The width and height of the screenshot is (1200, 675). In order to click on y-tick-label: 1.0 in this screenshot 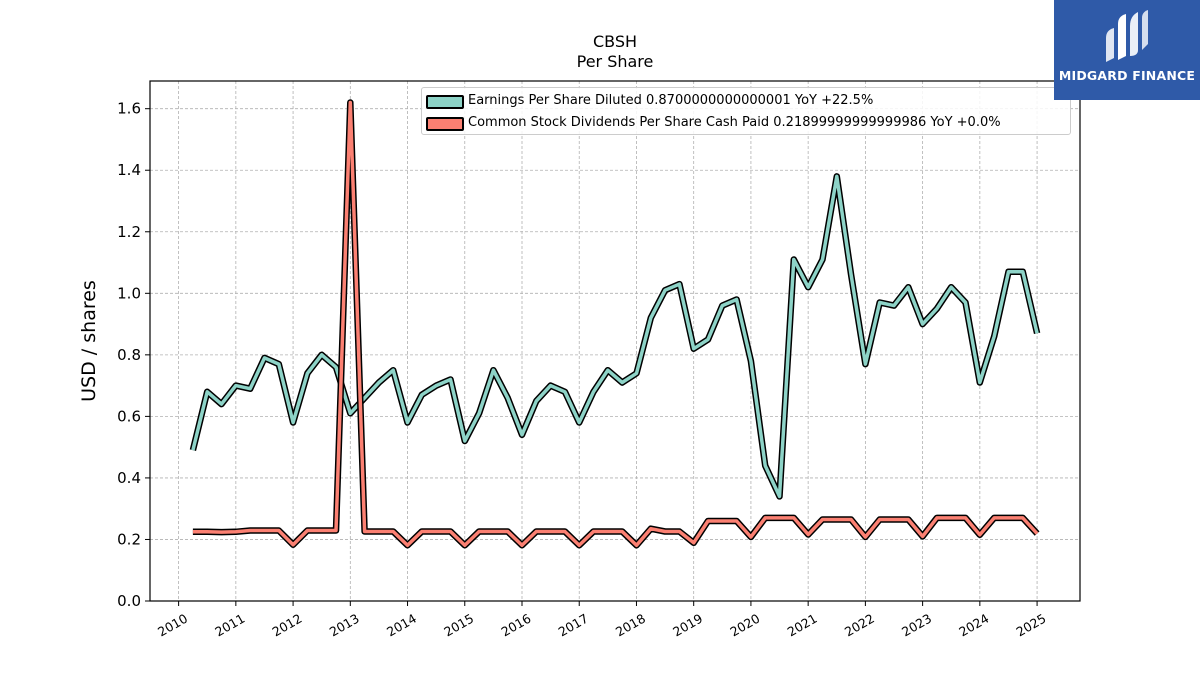, I will do `click(129, 293)`.